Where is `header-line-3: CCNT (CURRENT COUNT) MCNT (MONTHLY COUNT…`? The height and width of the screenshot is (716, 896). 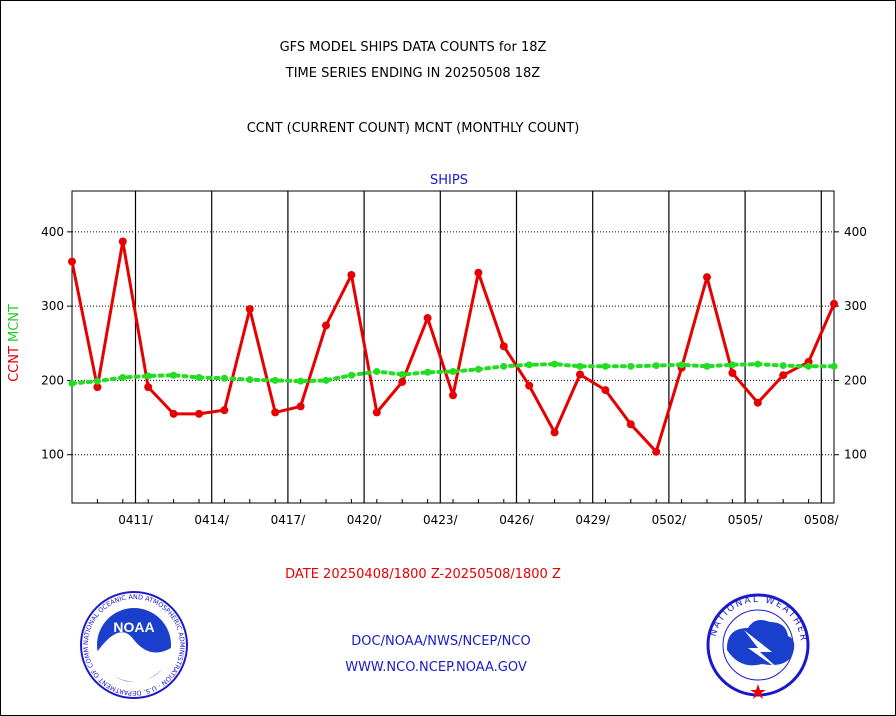
header-line-3: CCNT (CURRENT COUNT) MCNT (MONTHLY COUNT… is located at coordinates (413, 128).